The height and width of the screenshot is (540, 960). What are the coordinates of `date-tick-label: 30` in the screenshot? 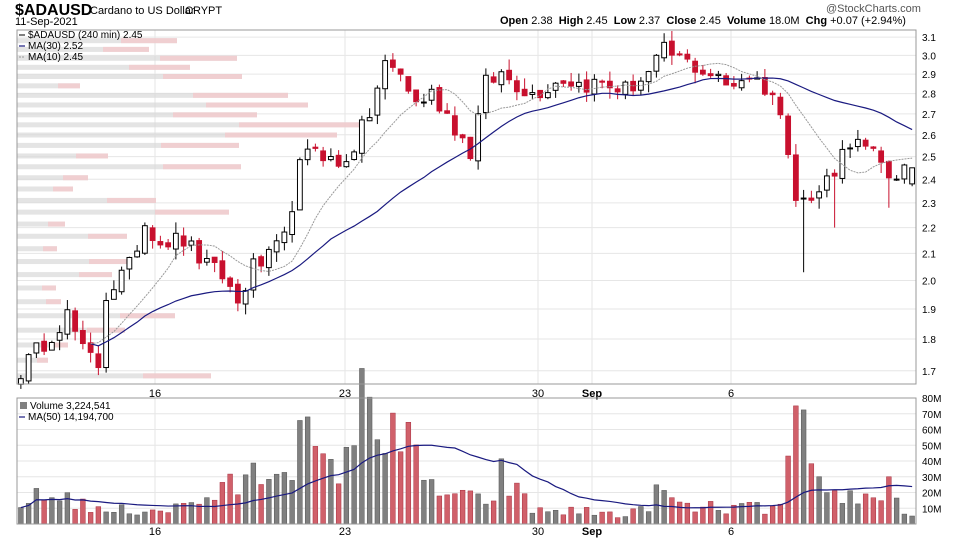 It's located at (538, 394).